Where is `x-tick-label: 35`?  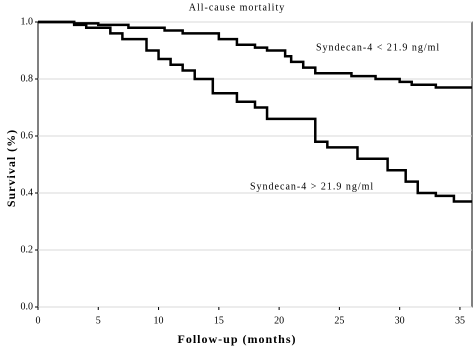 x-tick-label: 35 is located at coordinates (460, 320).